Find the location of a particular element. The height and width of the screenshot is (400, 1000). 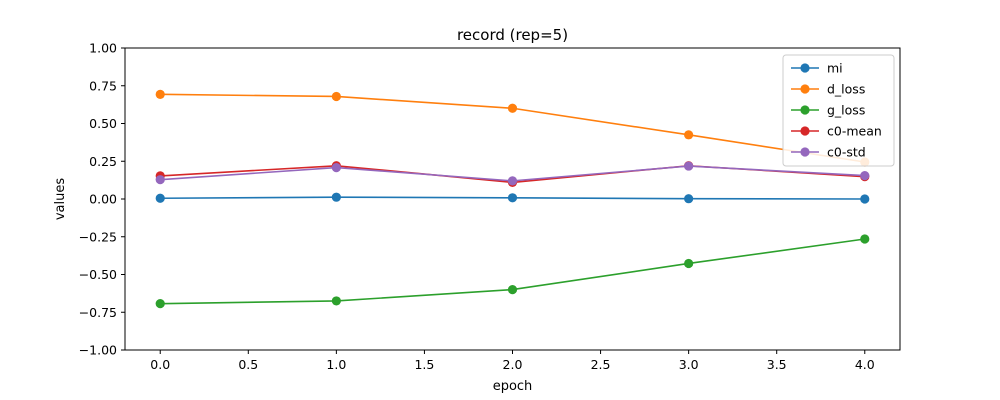

series-mi is located at coordinates (512, 198).